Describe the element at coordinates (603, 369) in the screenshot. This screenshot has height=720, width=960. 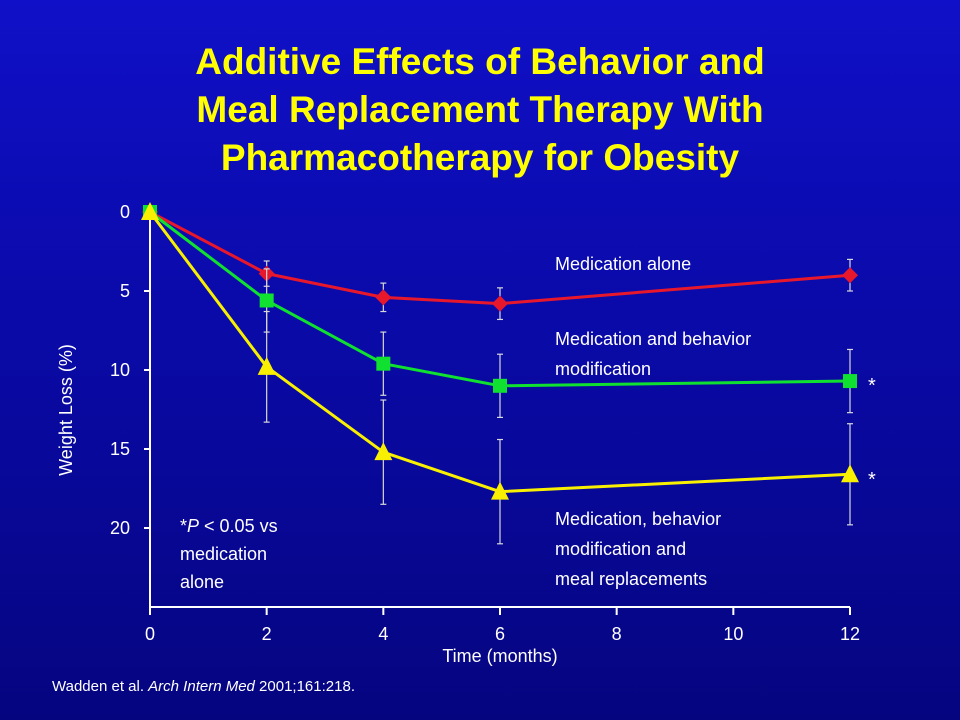
I see `label-medication-behavior-line-2: modification` at that location.